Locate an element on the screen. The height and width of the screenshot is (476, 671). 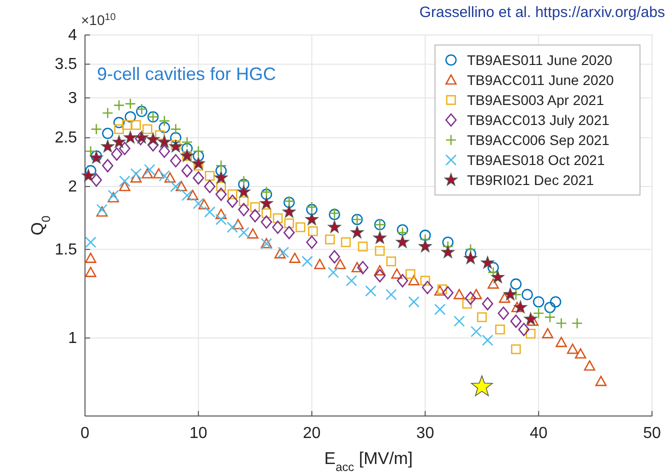
y-tick-label: 2 is located at coordinates (73, 187).